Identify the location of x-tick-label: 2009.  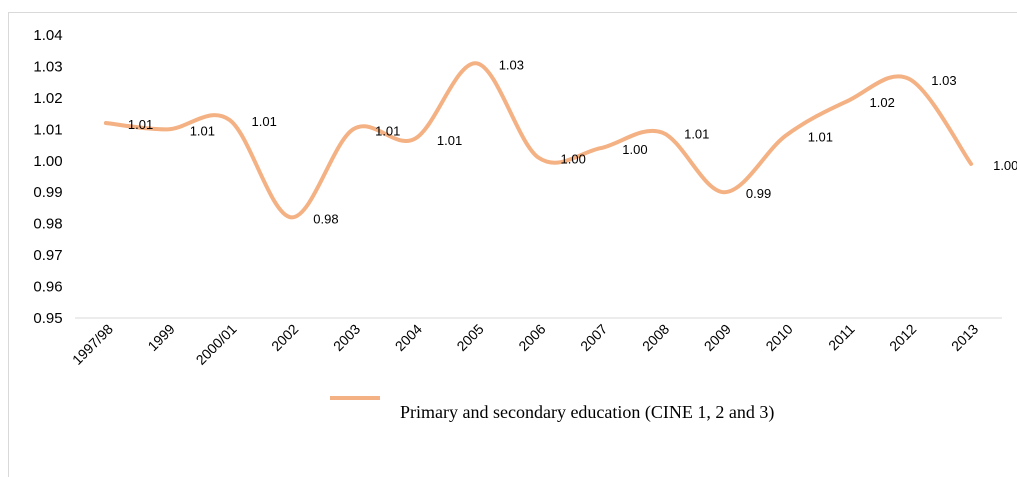
(717, 337).